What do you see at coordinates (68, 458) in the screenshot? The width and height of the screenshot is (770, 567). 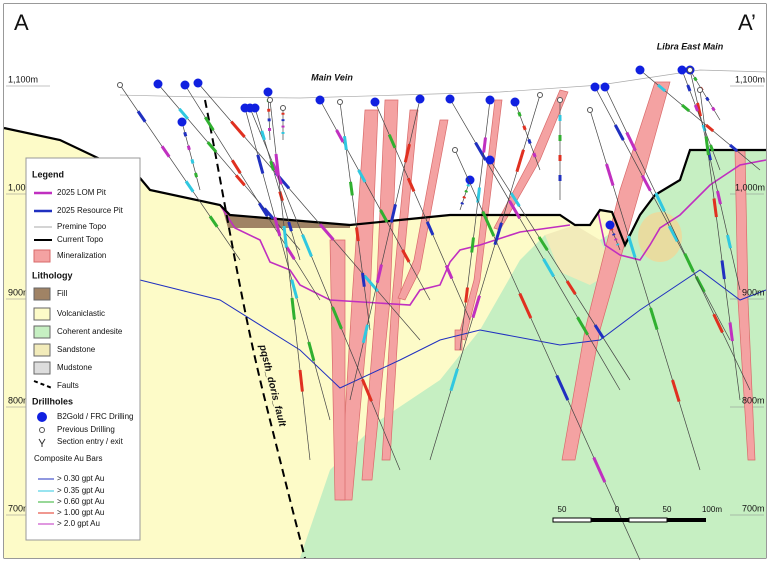 I see `legend-heading: Composite Au Bars` at bounding box center [68, 458].